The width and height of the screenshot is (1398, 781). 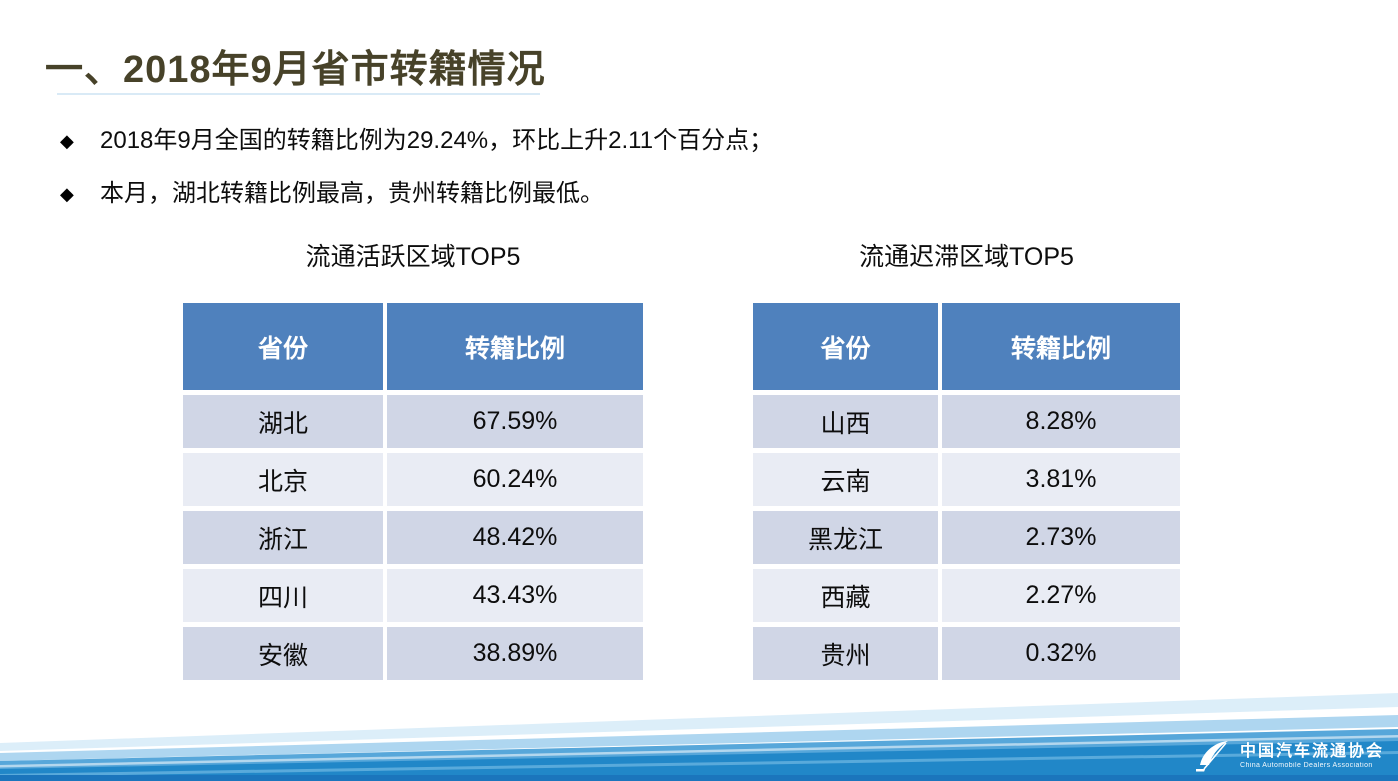 I want to click on org-name-en: China Automobile Dealers Association, so click(x=1306, y=765).